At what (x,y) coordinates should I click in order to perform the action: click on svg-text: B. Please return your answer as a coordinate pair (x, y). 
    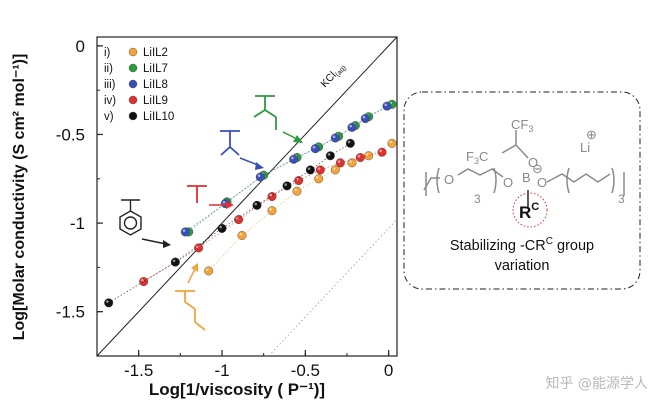
    Looking at the image, I should click on (526, 177).